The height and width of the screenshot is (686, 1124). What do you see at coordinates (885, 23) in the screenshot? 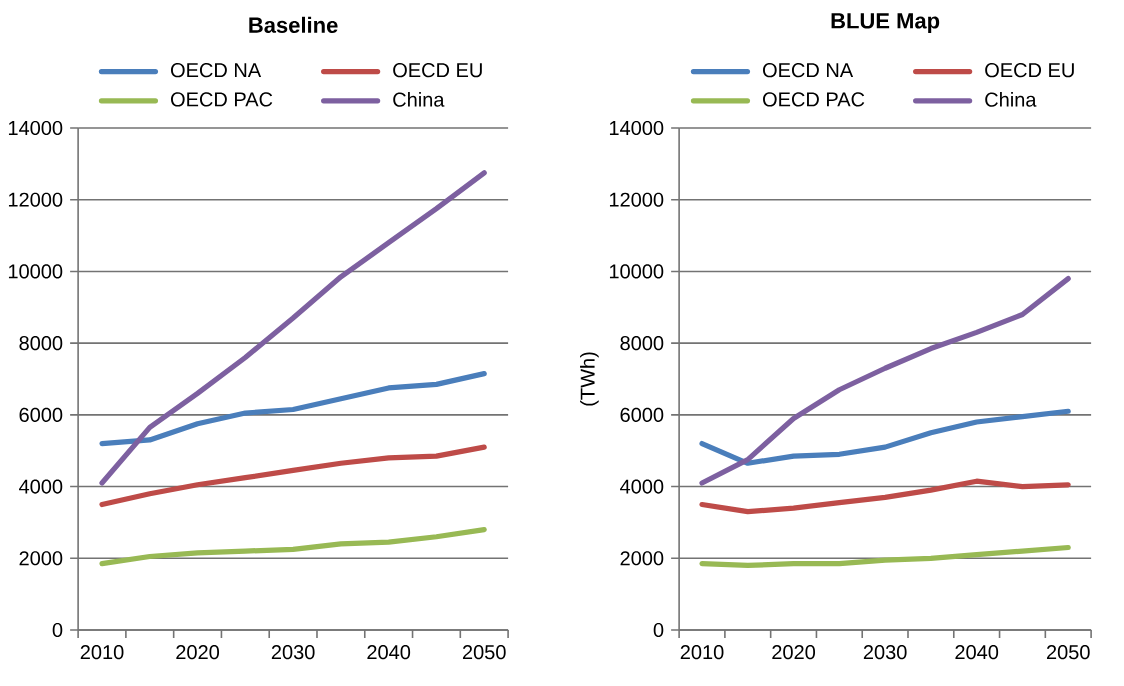
I see `chart-title: BLUE Map` at bounding box center [885, 23].